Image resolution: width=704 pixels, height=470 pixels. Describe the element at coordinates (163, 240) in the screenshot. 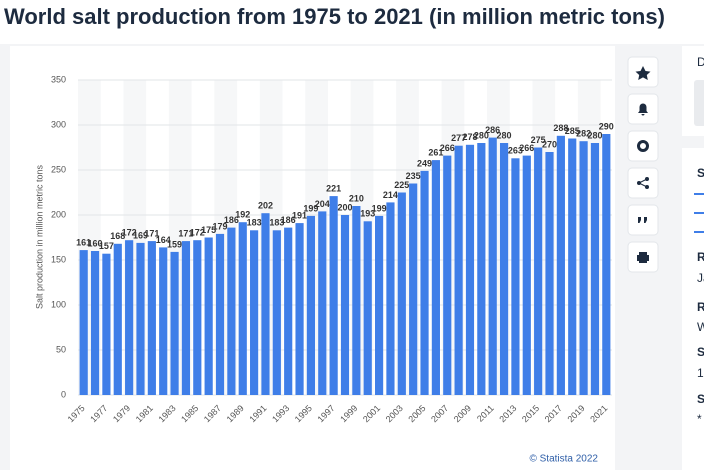

I see `data-label: 164` at that location.